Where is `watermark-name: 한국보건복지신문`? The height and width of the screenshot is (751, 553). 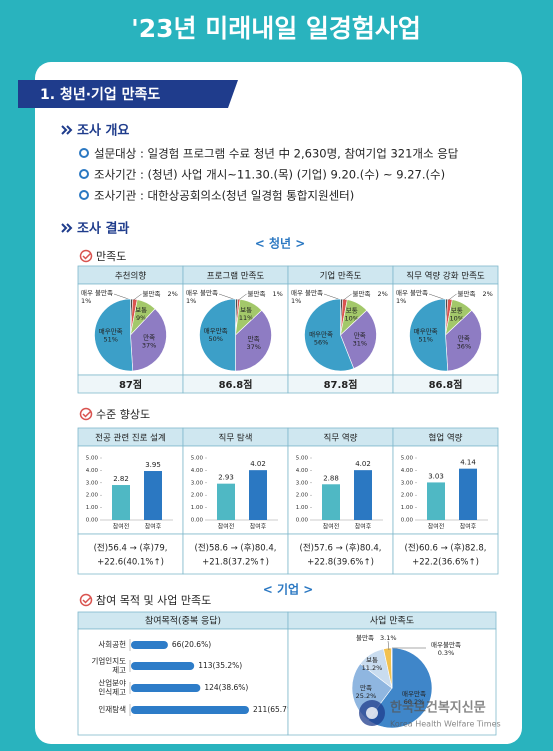 watermark-name: 한국보건복지신문 is located at coordinates (438, 708).